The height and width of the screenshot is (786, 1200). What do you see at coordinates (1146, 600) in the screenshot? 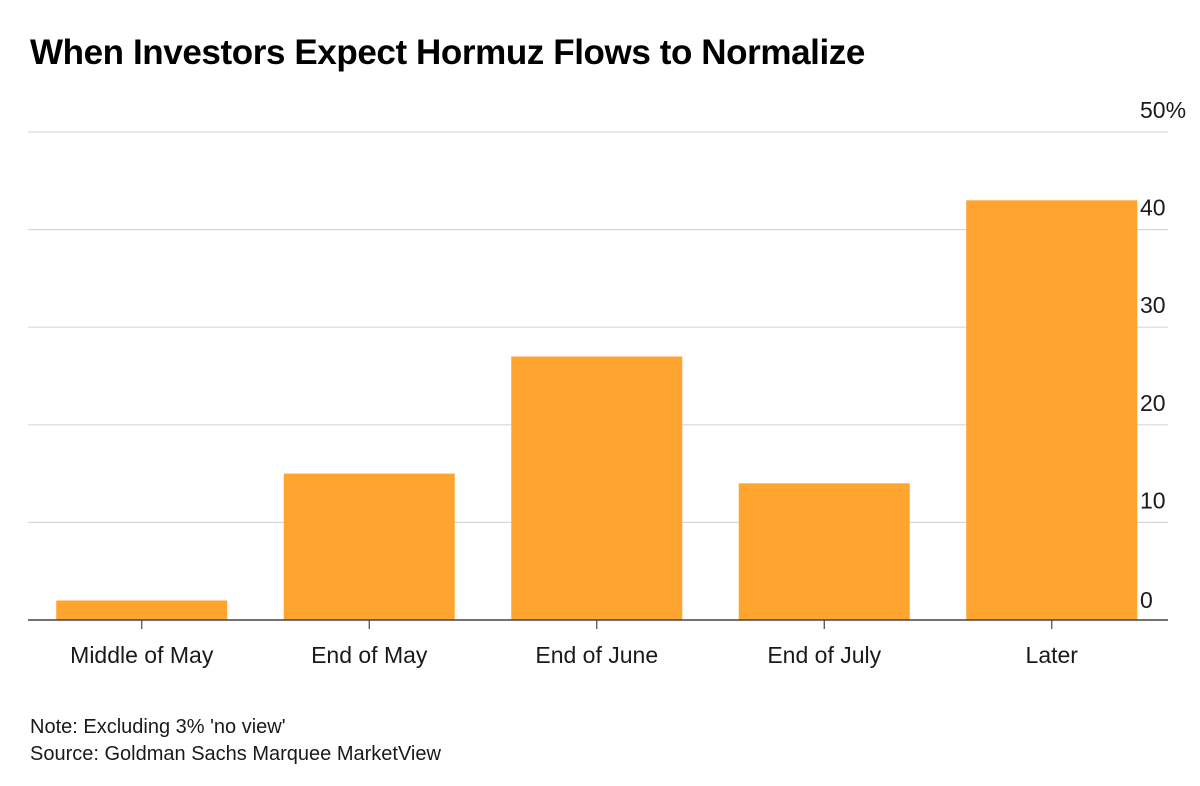
I see `y-tick-label: 0` at bounding box center [1146, 600].